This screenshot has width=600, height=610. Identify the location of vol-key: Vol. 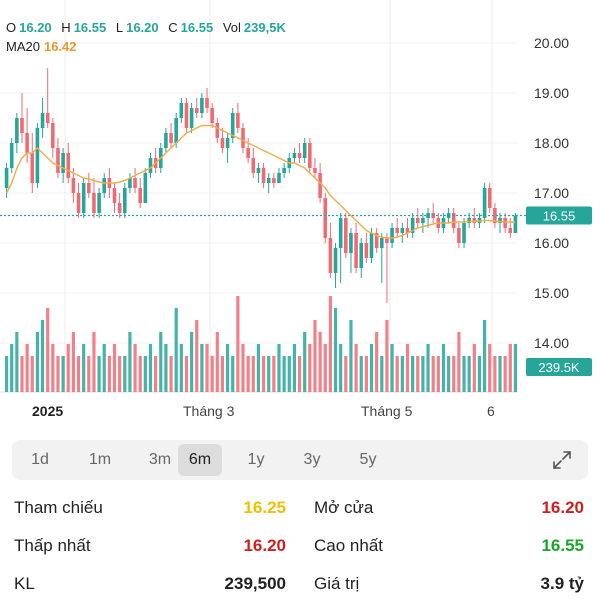
(231, 27).